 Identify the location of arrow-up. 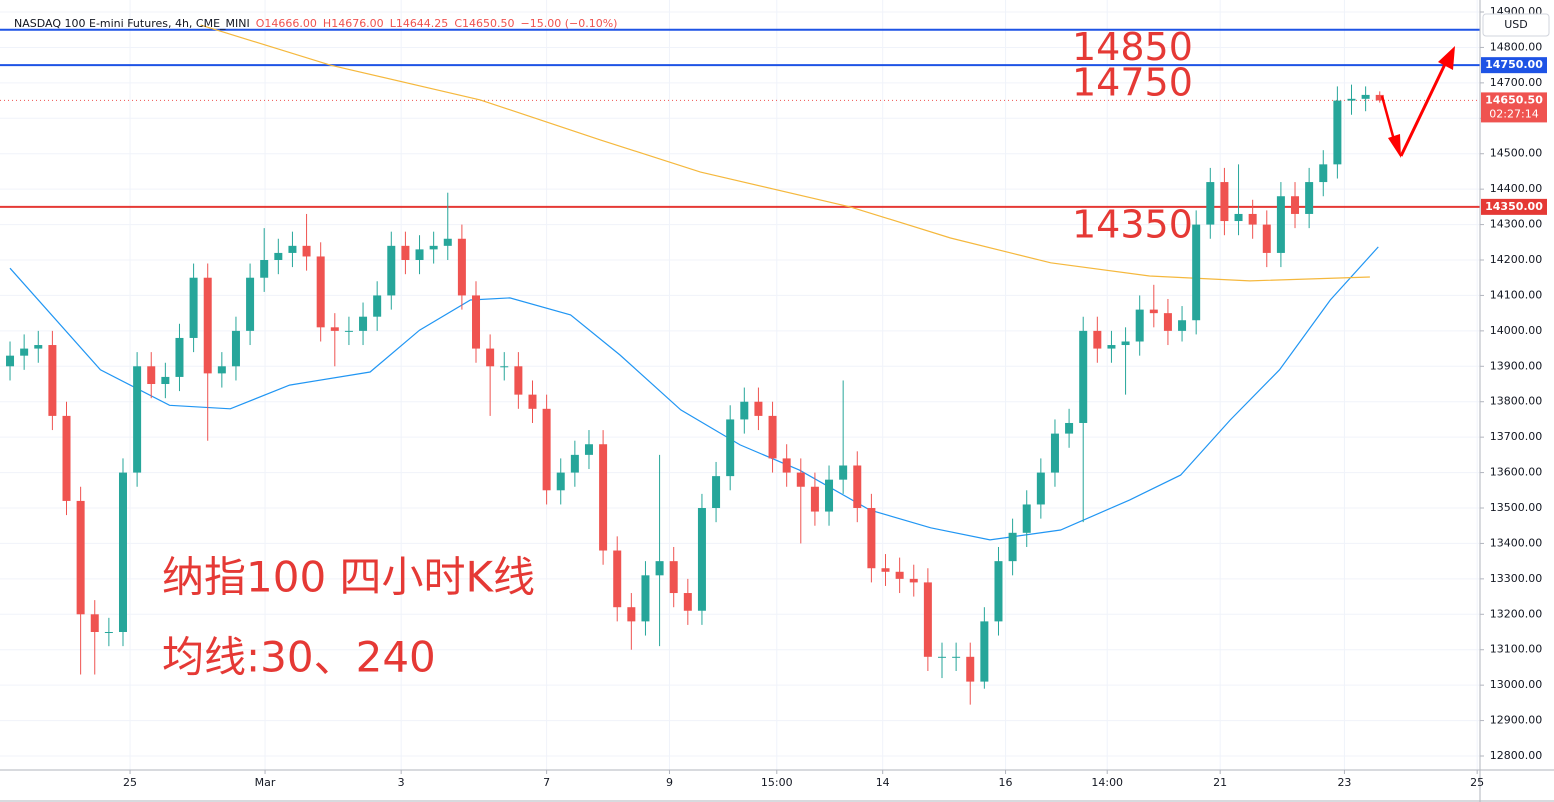
(1423, 109).